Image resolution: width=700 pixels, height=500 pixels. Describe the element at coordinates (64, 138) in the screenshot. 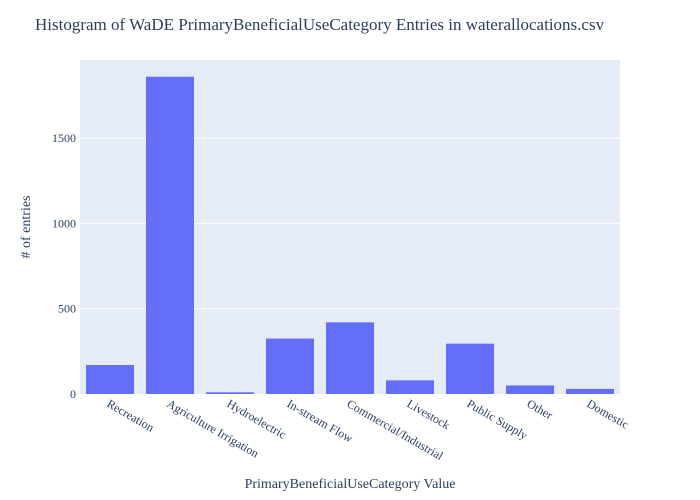

I see `y-tick-label: 1500` at that location.